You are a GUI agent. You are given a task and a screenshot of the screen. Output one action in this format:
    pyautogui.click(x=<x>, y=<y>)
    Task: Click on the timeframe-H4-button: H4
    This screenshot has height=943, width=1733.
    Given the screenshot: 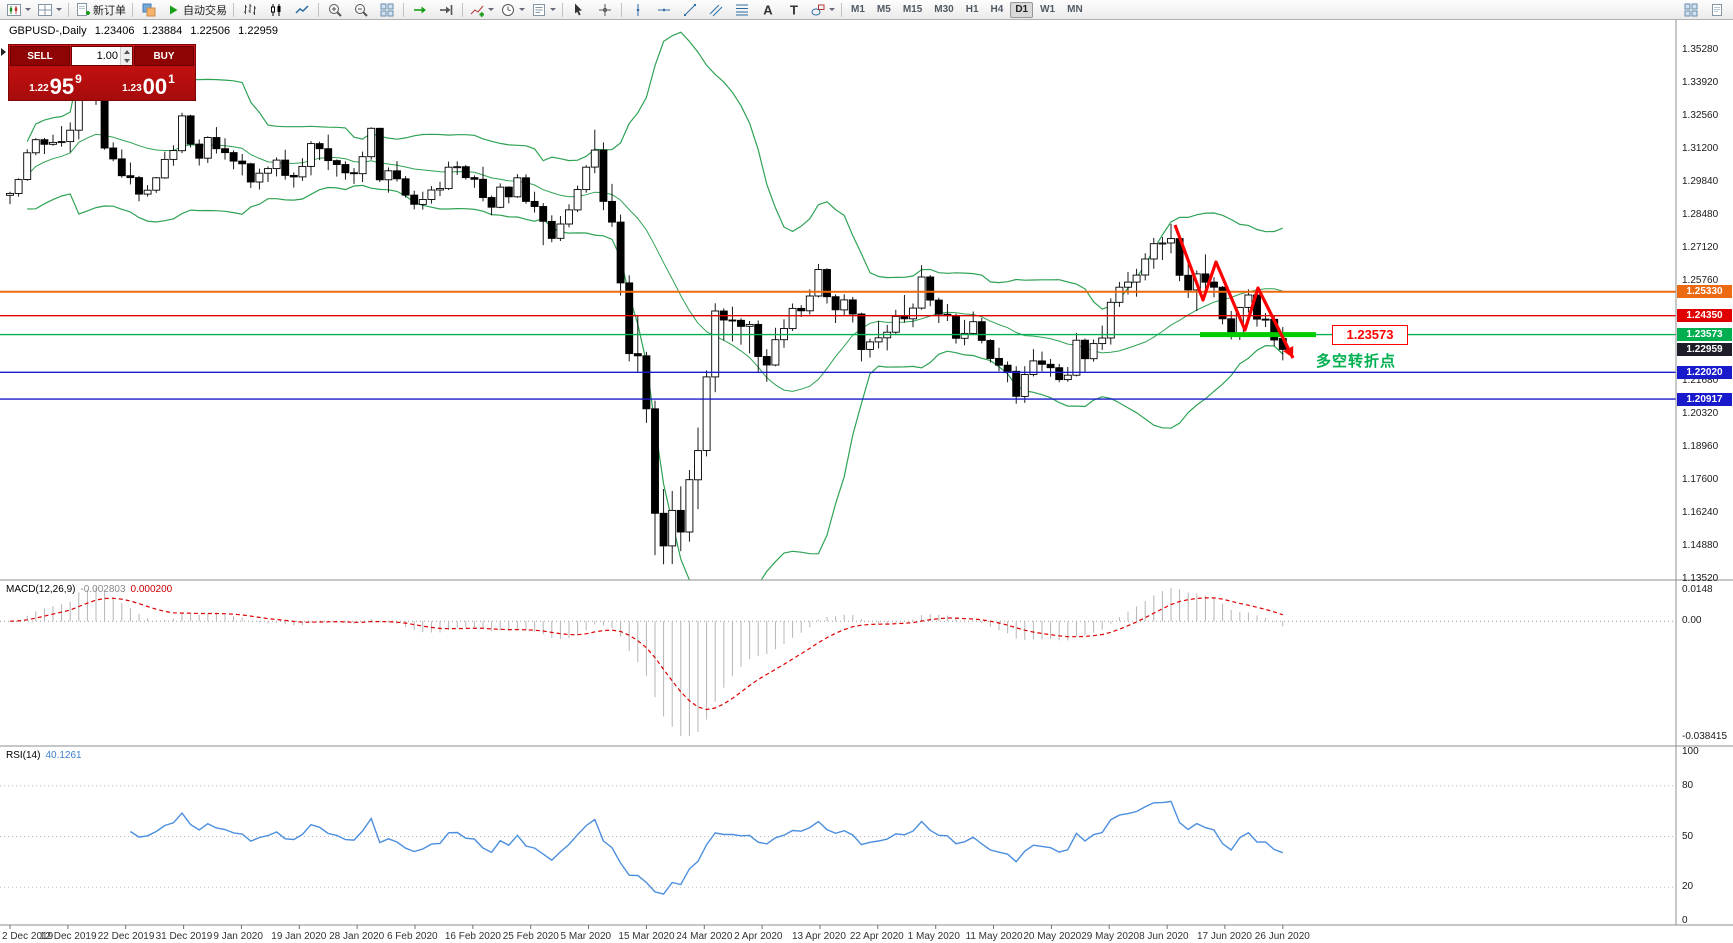 What is the action you would take?
    pyautogui.click(x=997, y=9)
    